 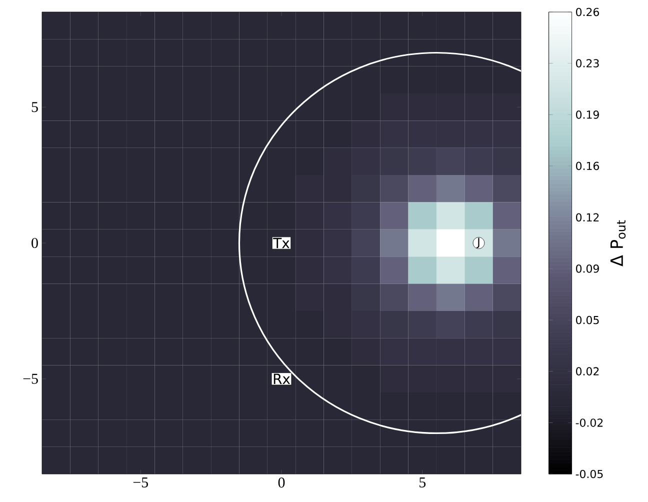 What do you see at coordinates (587, 268) in the screenshot?
I see `color-bar-label: 0.09` at bounding box center [587, 268].